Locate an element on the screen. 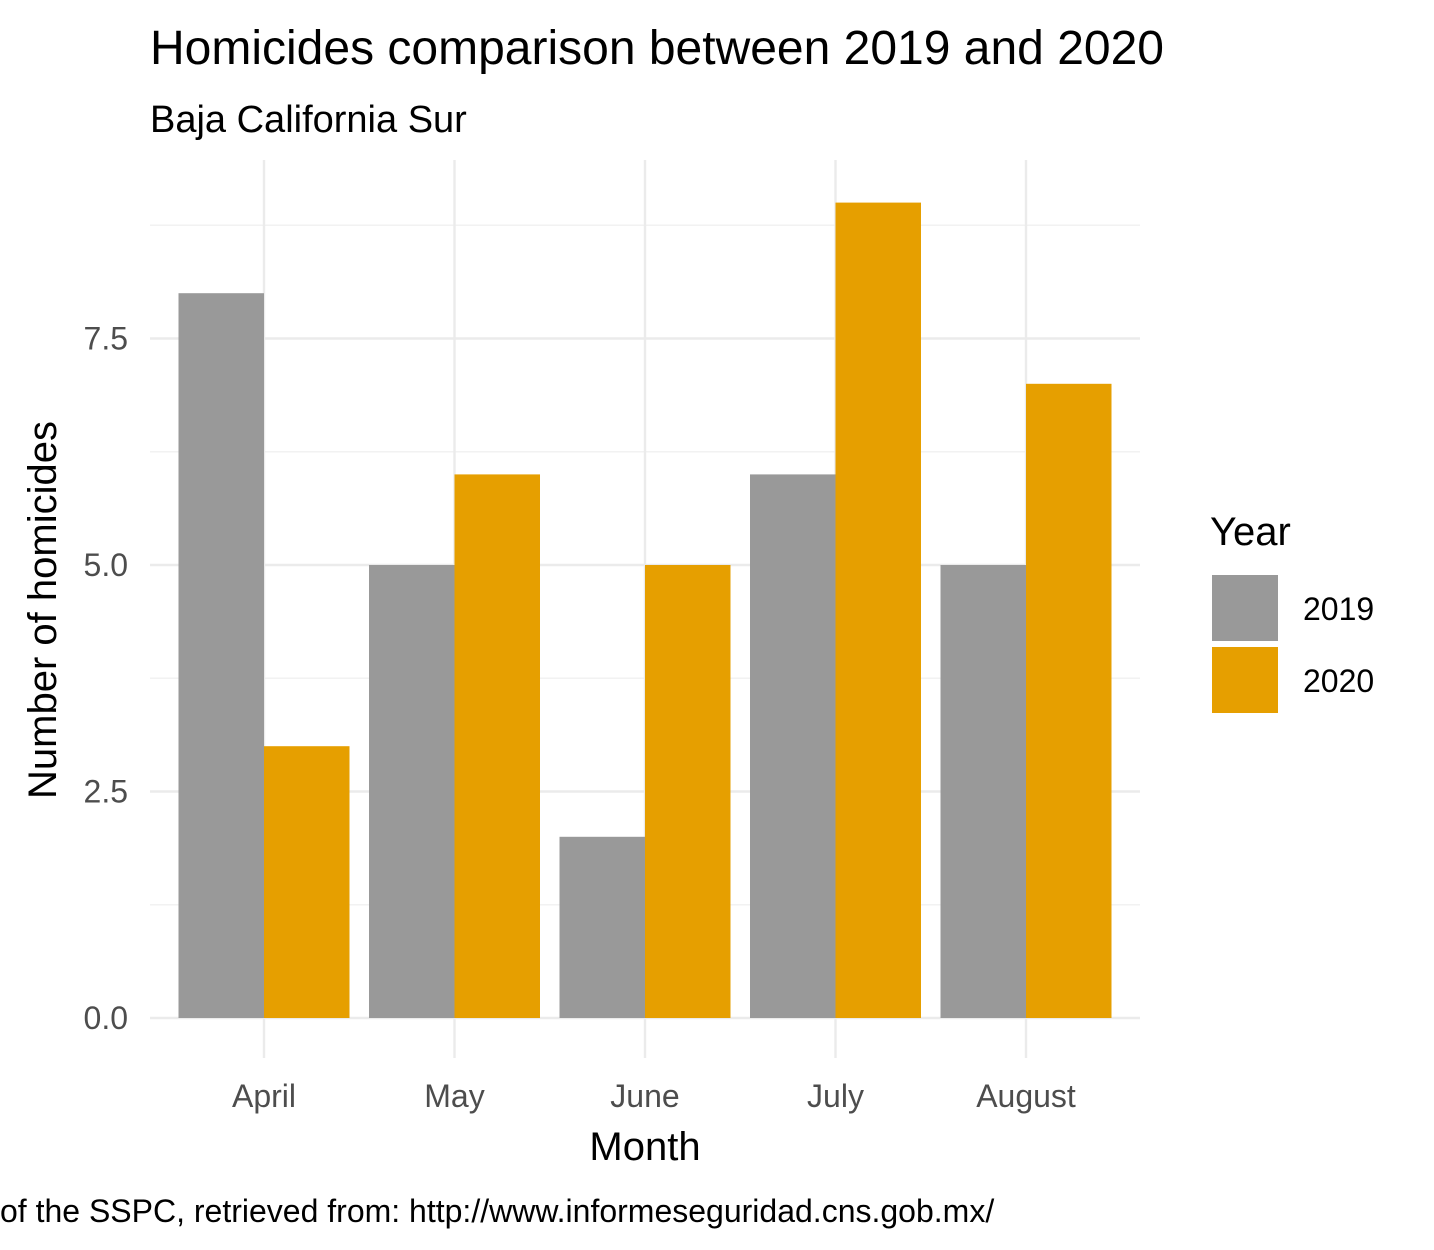 Image resolution: width=1434 pixels, height=1250 pixels. y-axis-ticks: 0.0 2.5 5.0 7.5 is located at coordinates (106, 679).